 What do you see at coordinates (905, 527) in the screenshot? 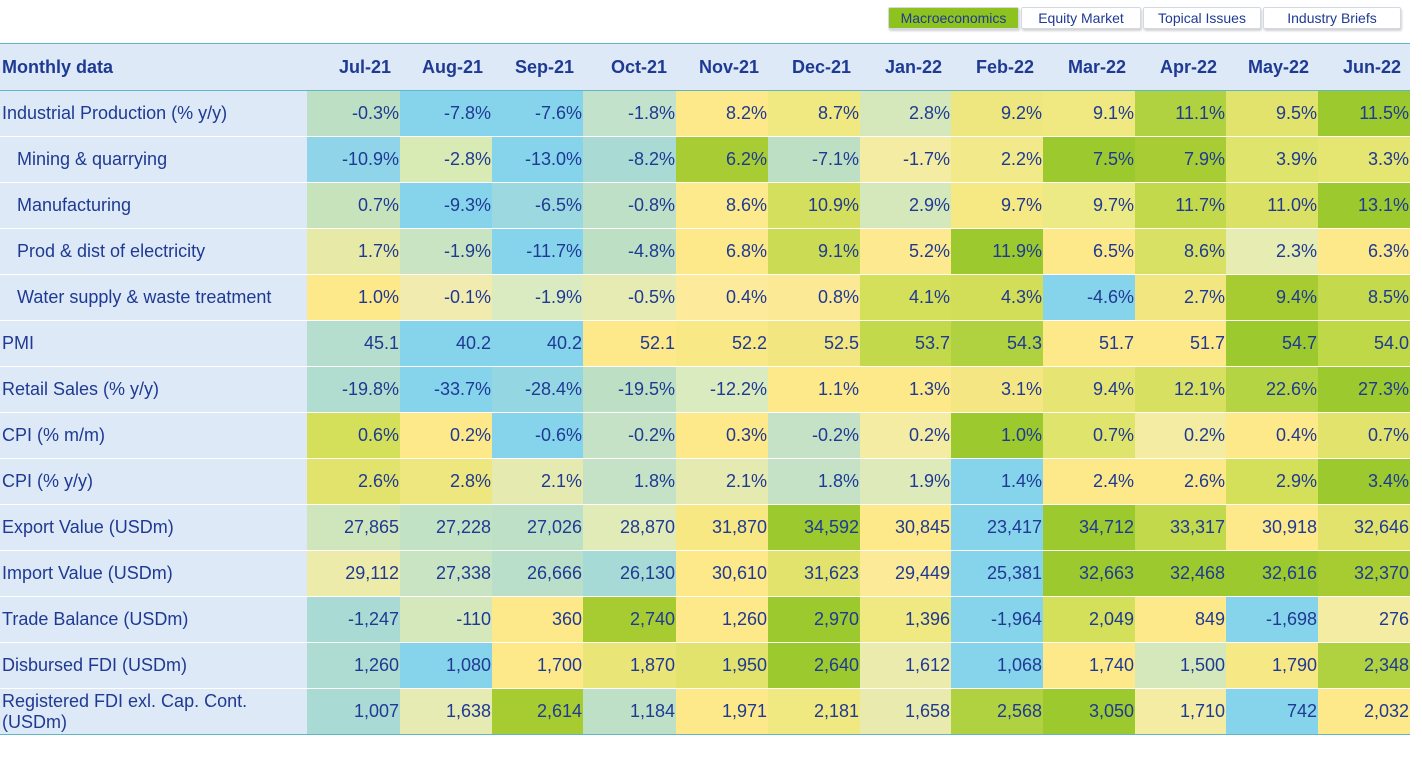
I see `data-cell: 30,845` at bounding box center [905, 527].